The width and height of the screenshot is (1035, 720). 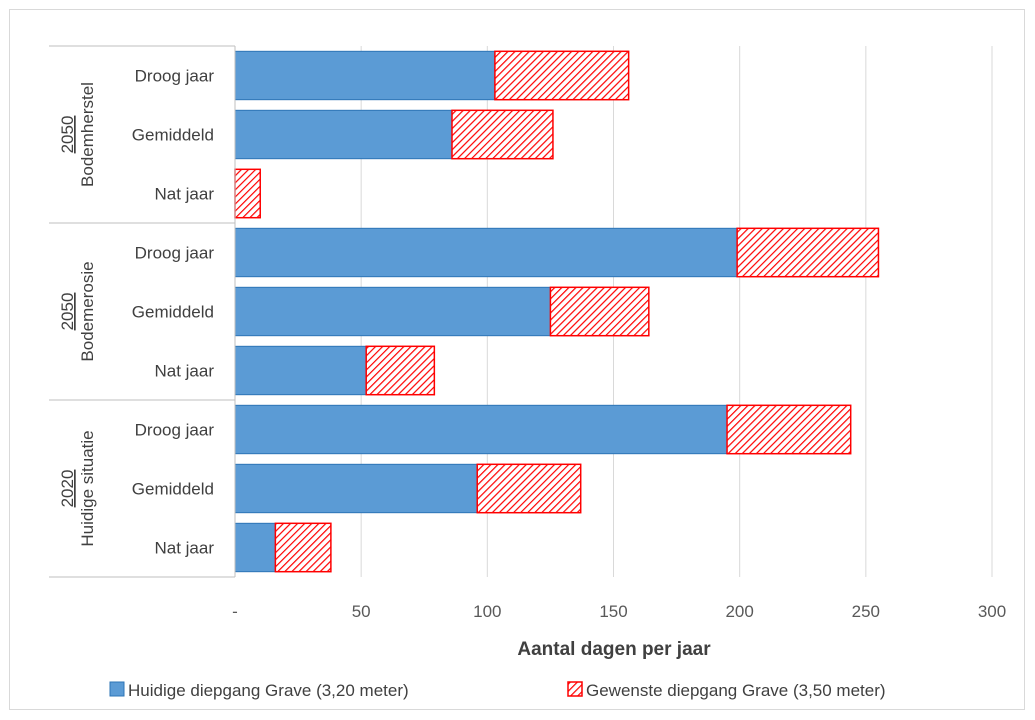 I want to click on group-label: 2020Huidige situatie, so click(x=77, y=488).